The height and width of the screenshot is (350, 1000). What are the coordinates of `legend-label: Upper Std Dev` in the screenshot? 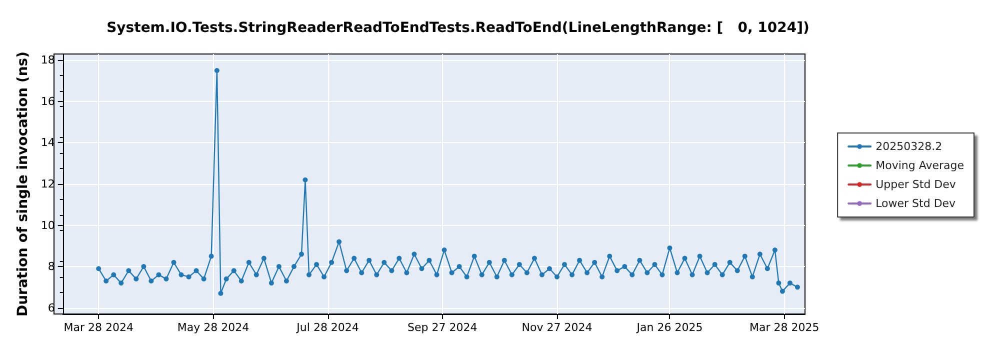 It's located at (916, 184).